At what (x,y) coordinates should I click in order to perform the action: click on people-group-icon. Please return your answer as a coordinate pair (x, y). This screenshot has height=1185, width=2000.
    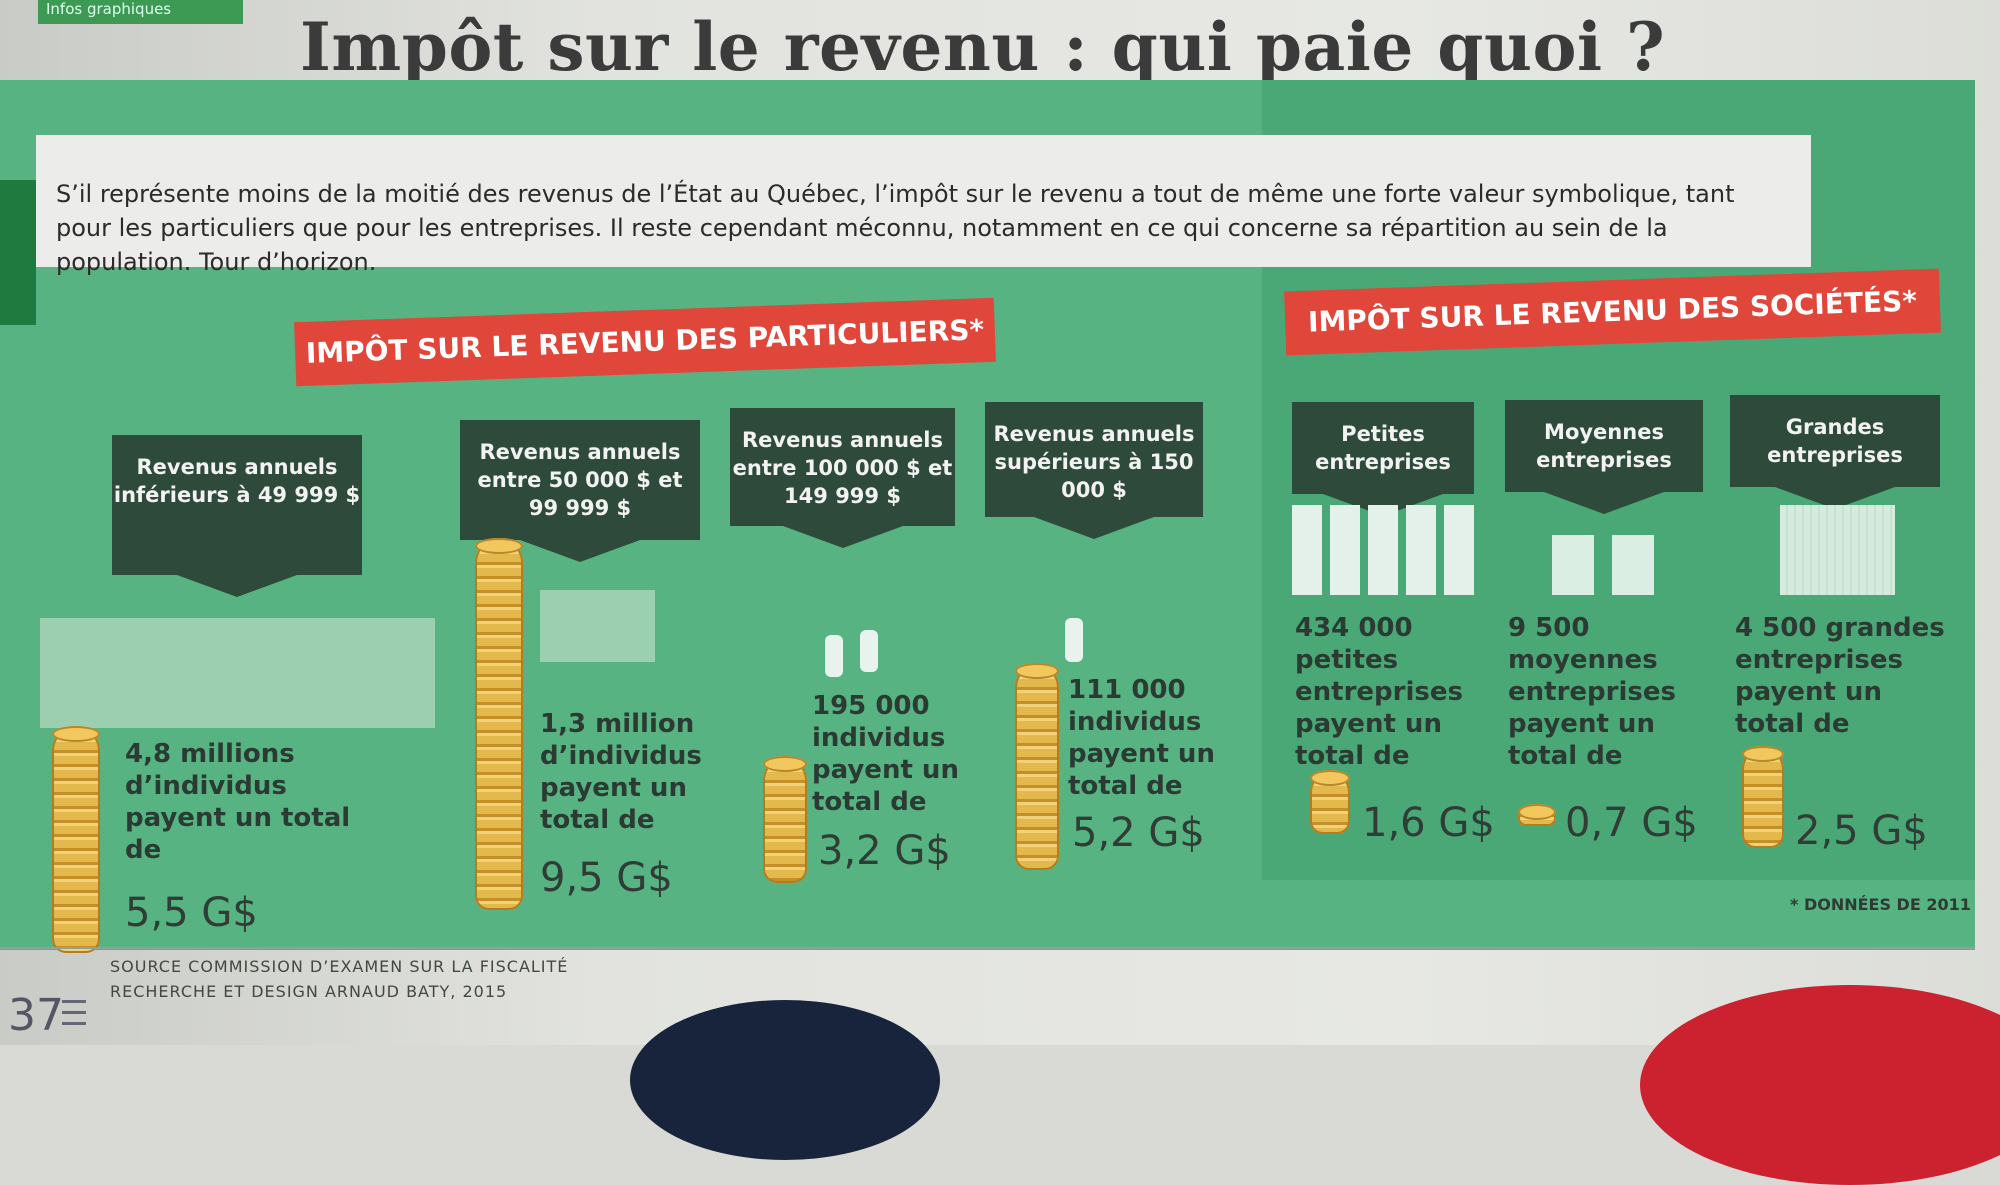
    Looking at the image, I should click on (597, 626).